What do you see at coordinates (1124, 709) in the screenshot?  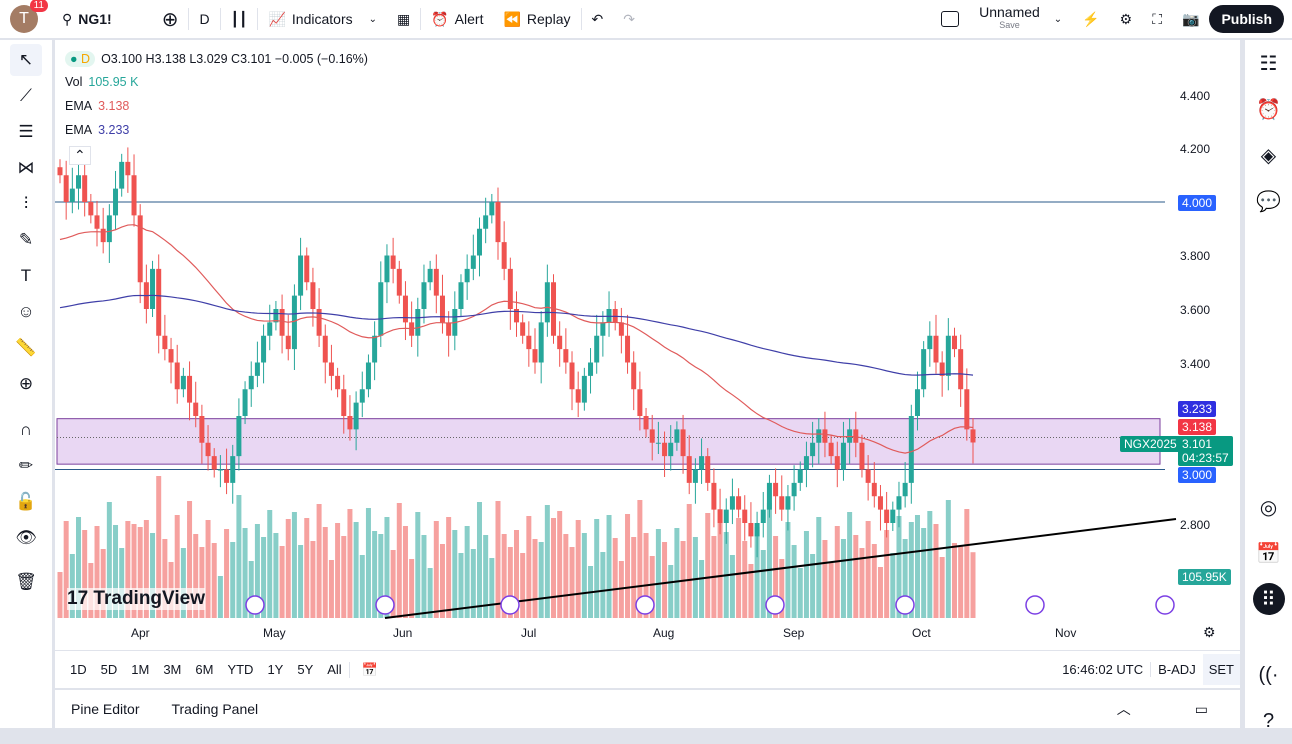 I see `collapse-panel-button: ︿` at bounding box center [1124, 709].